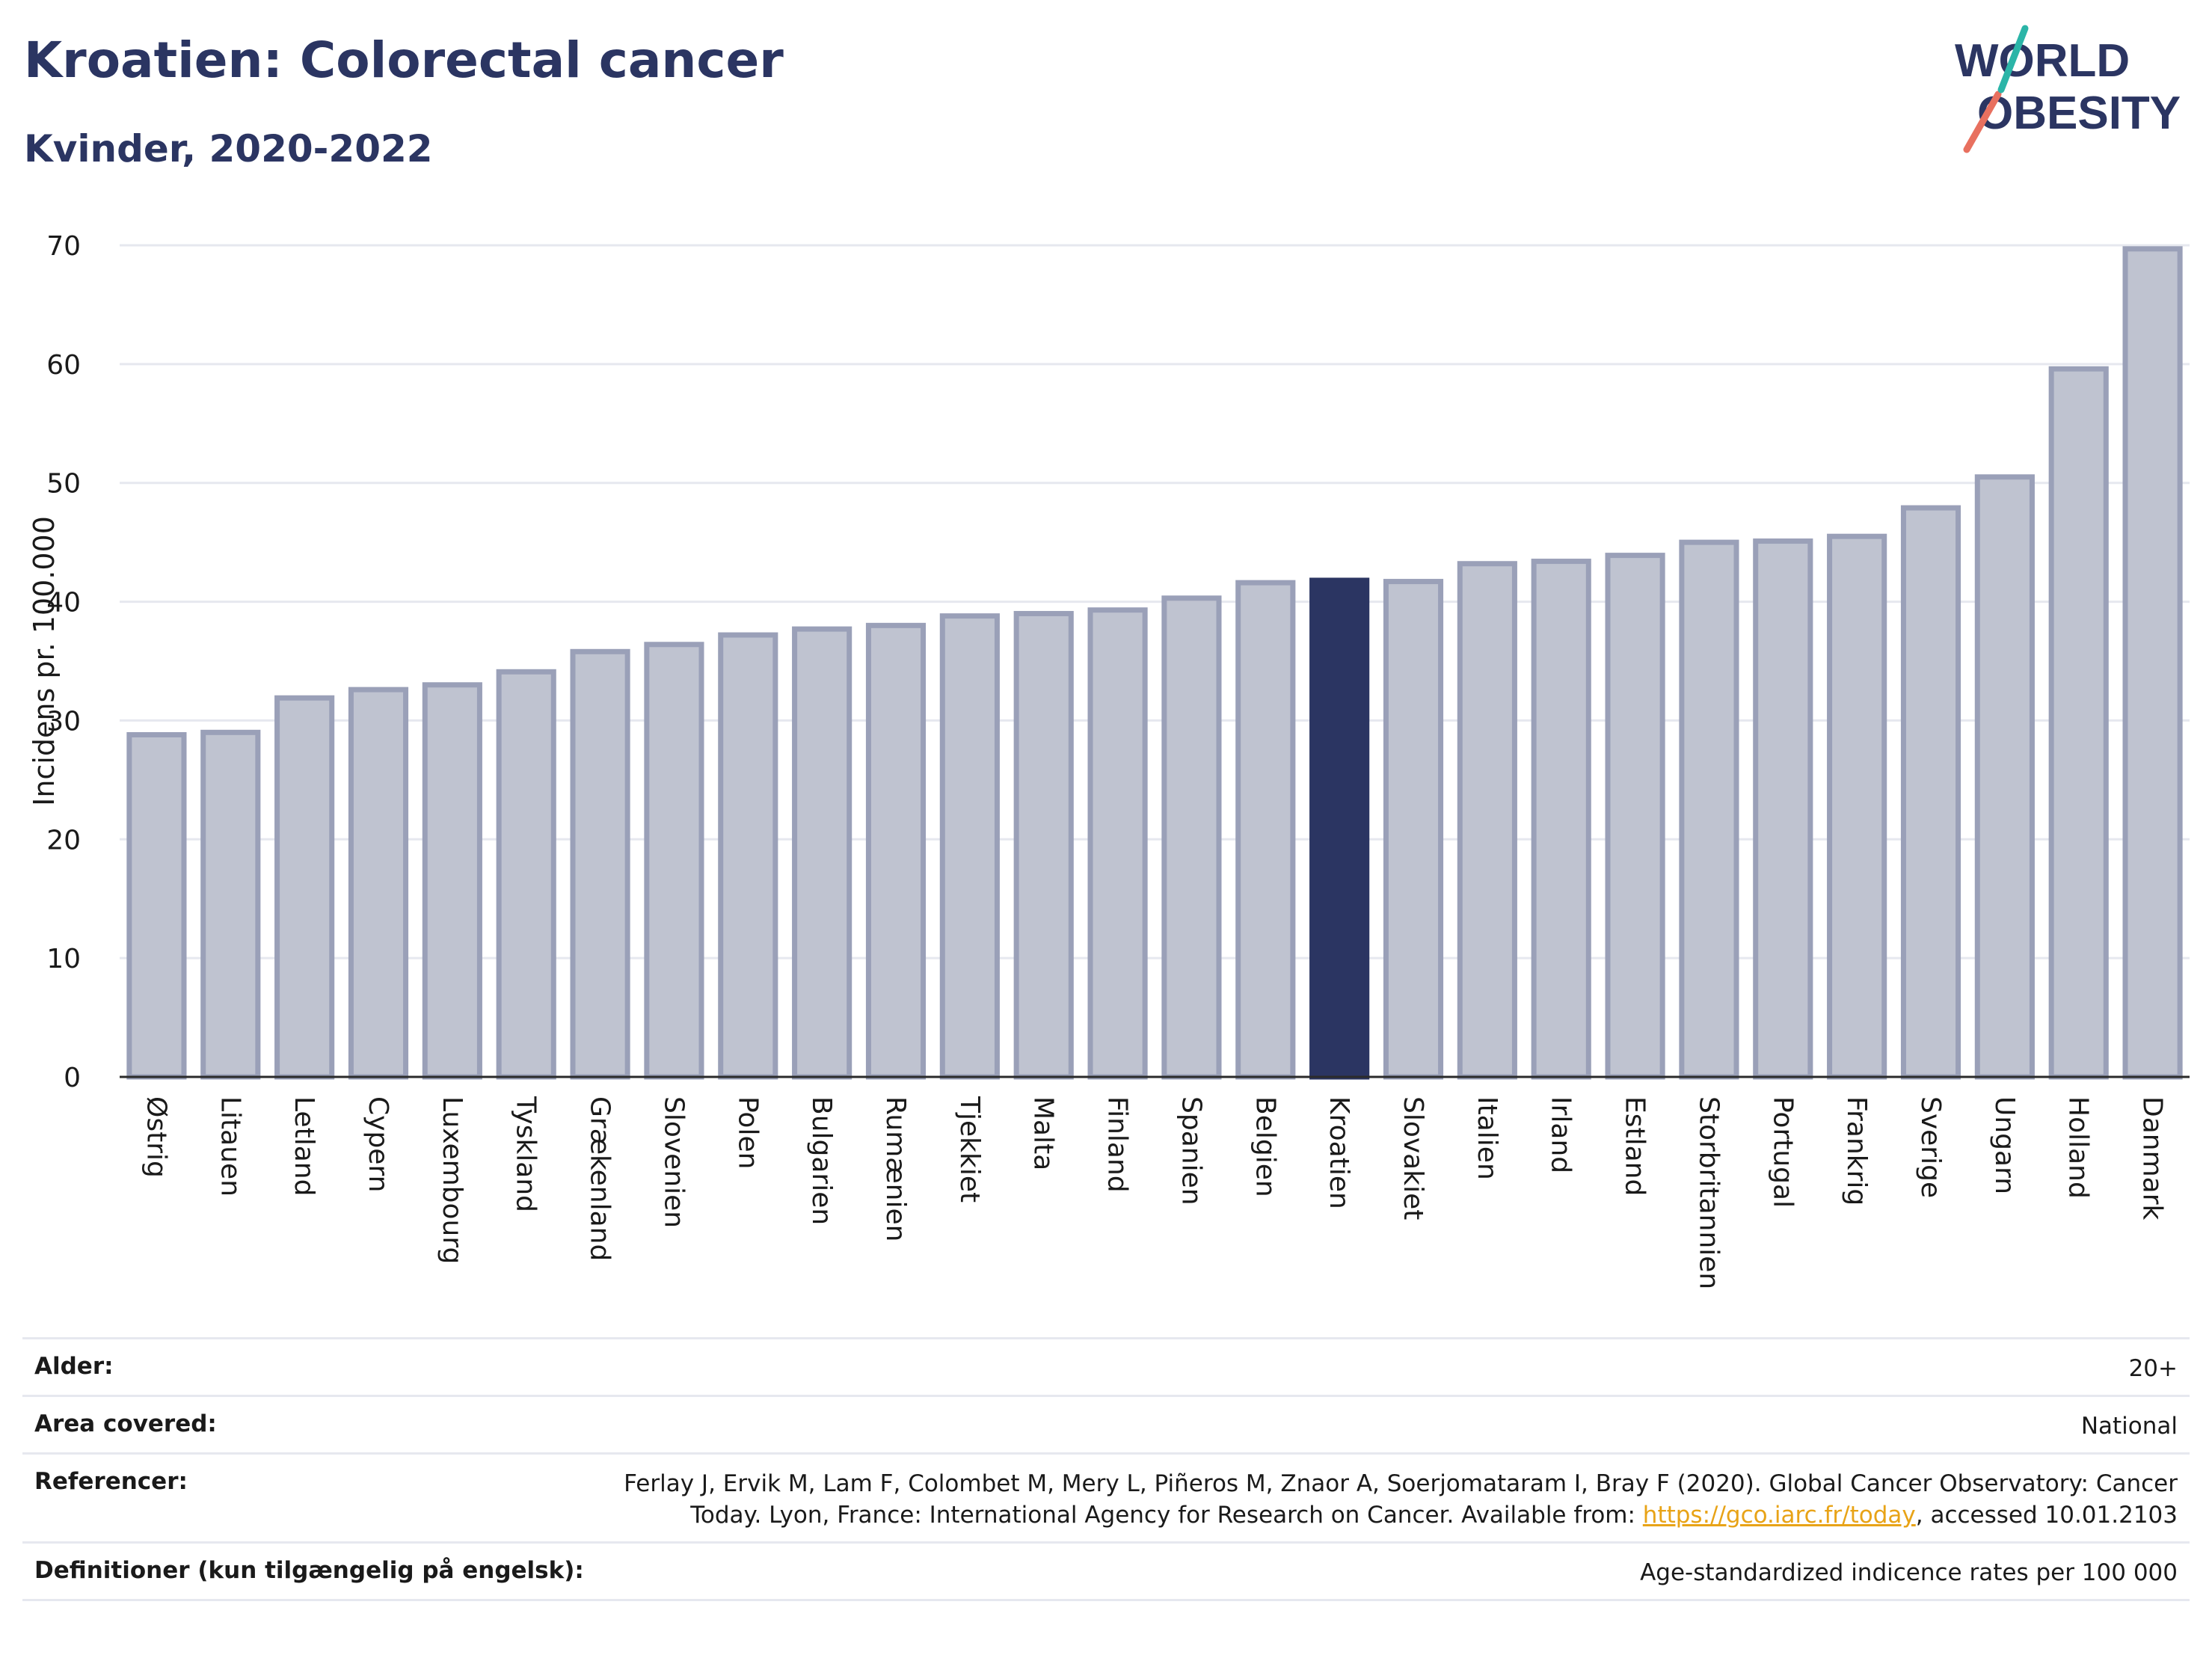  Describe the element at coordinates (63, 721) in the screenshot. I see `y-tick-label: 30` at that location.